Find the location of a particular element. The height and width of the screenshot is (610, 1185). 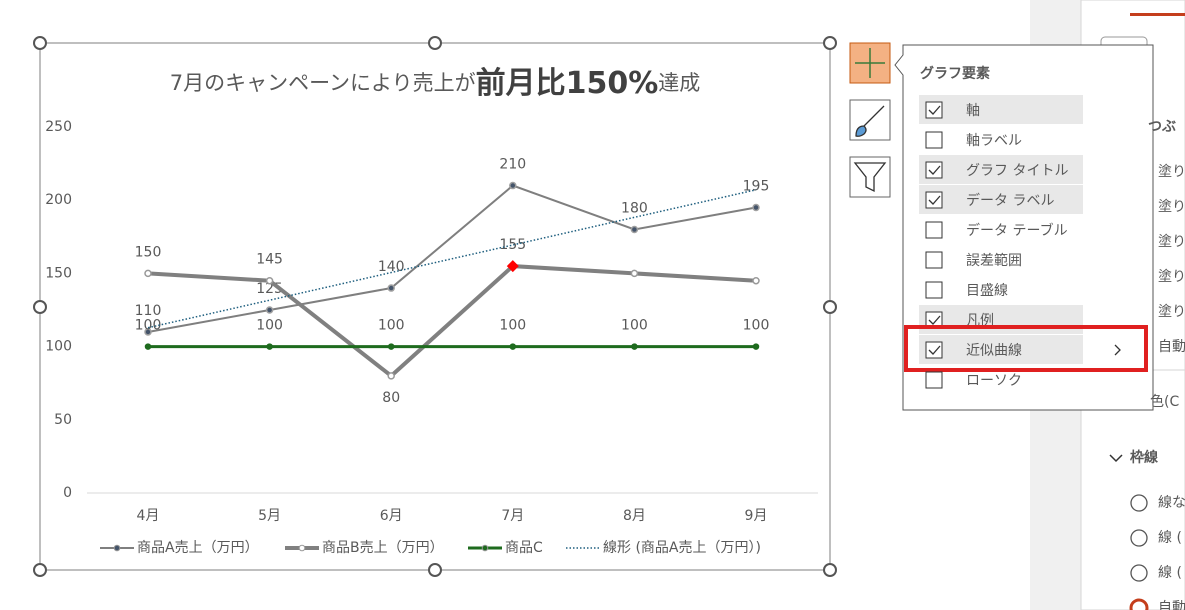

legend-label: 線形 (商品A売上（万円）) is located at coordinates (682, 548).